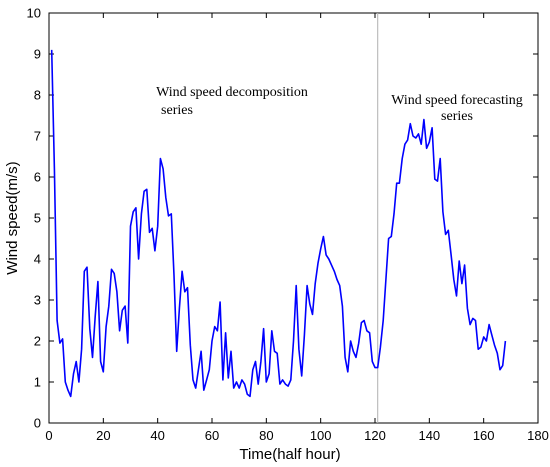 The width and height of the screenshot is (550, 467). What do you see at coordinates (48, 435) in the screenshot?
I see `x-tick-label: 0` at bounding box center [48, 435].